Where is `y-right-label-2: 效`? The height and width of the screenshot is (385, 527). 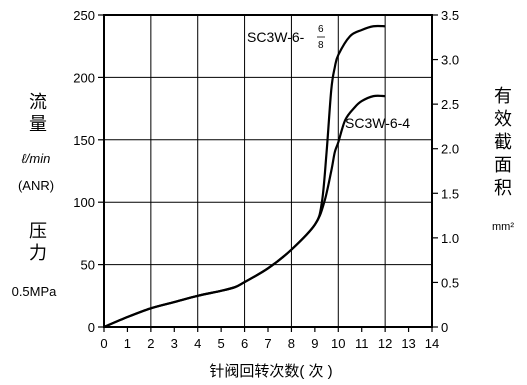 y-right-label-2: 效 is located at coordinates (503, 119).